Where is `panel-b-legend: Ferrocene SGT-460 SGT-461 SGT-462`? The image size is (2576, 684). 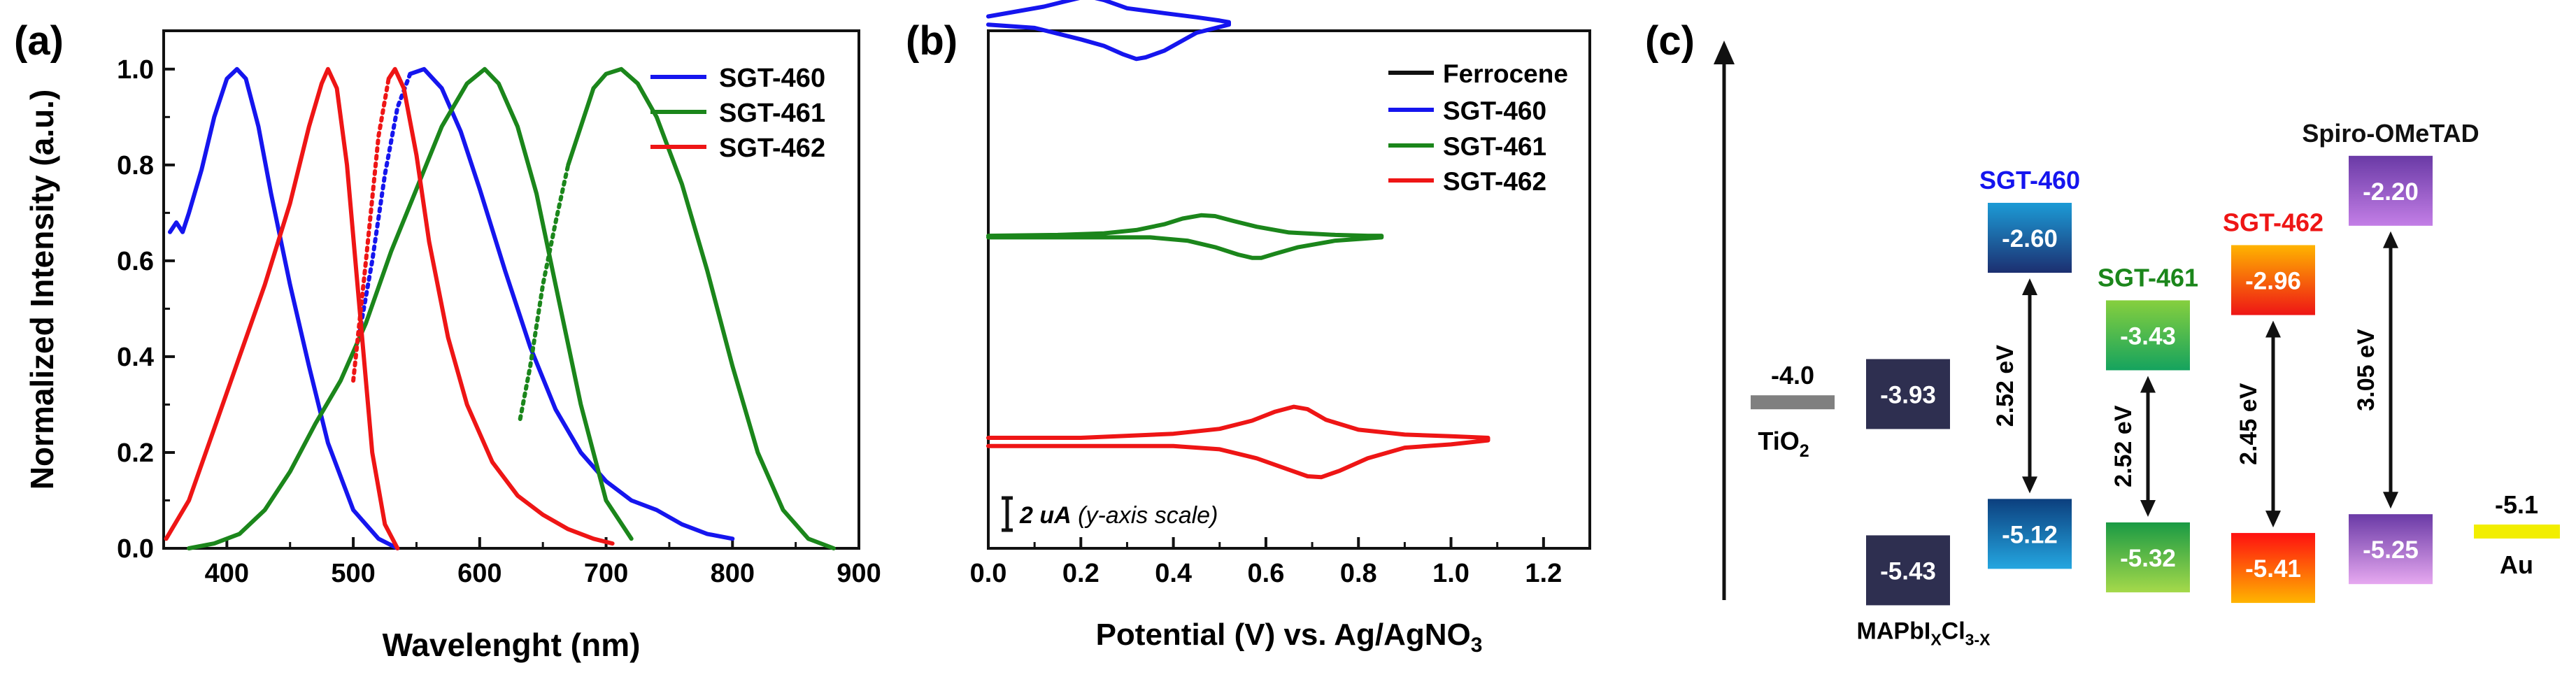
panel-b-legend: Ferrocene SGT-460 SGT-461 SGT-462 is located at coordinates (1478, 127).